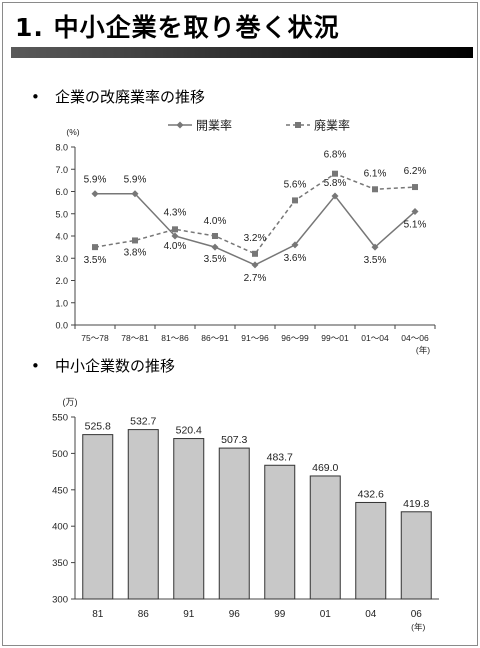  I want to click on y-tick-label: 5.0, so click(61, 214).